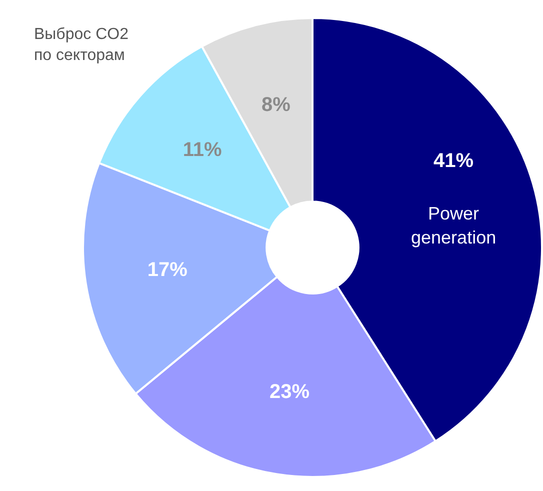 The width and height of the screenshot is (543, 491). Describe the element at coordinates (202, 149) in the screenshot. I see `data-label: 11%` at that location.